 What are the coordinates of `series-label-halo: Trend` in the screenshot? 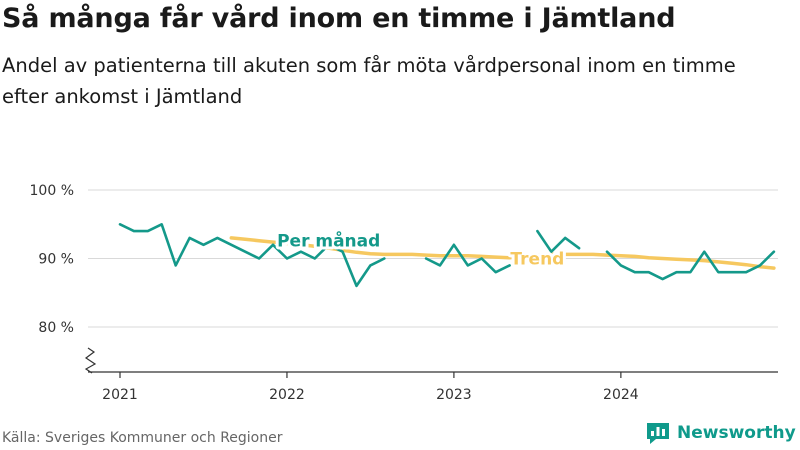 It's located at (537, 260).